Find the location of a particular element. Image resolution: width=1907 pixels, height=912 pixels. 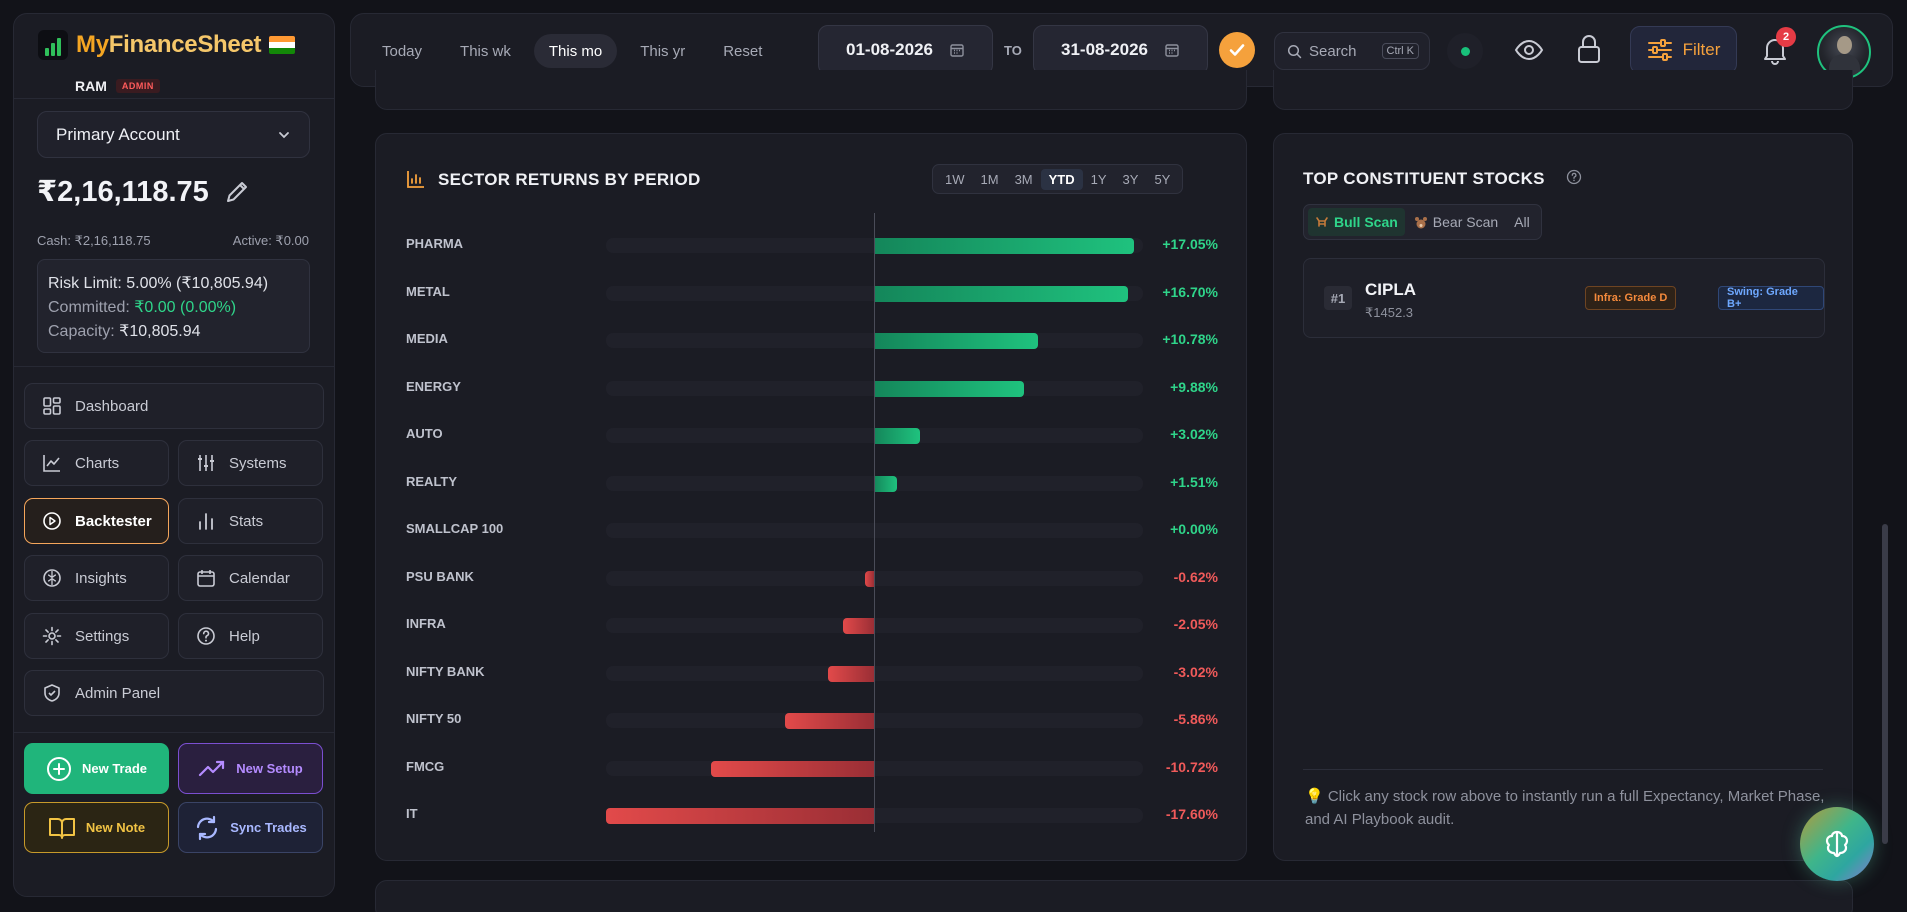

bear-icon is located at coordinates (1420, 222).